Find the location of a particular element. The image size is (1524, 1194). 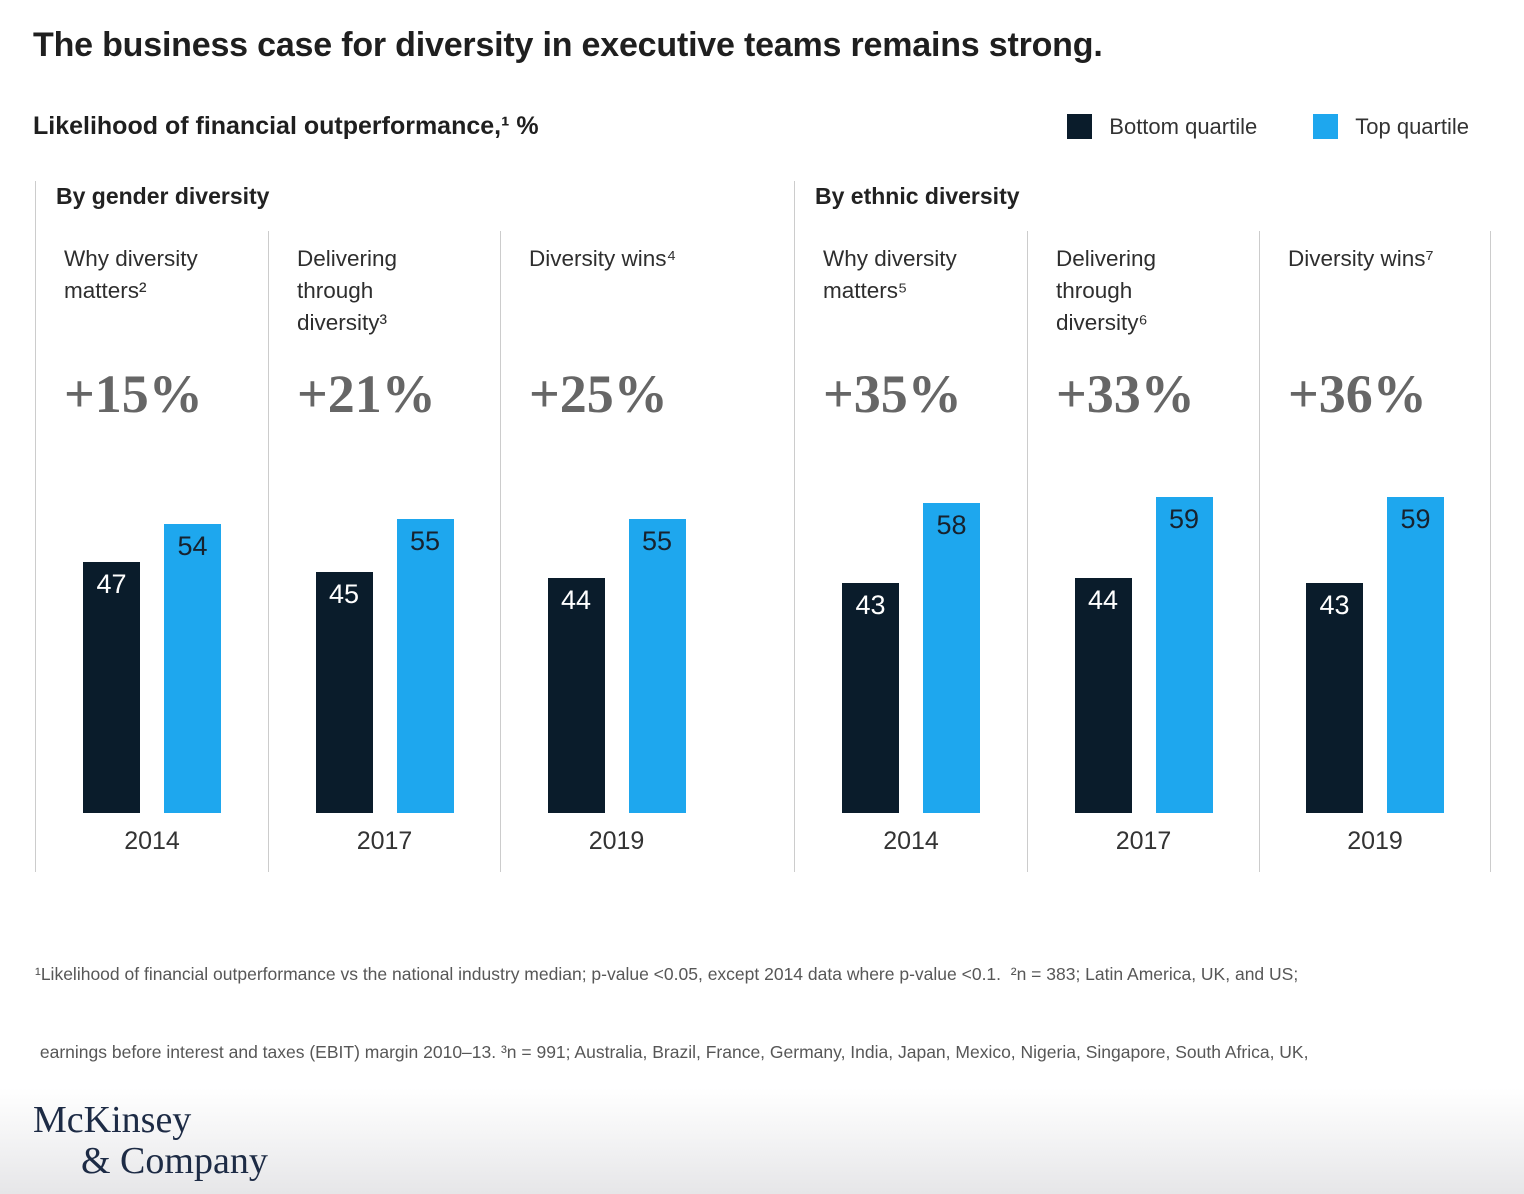

study-title: Why diversity matters⁵ is located at coordinates (890, 274).